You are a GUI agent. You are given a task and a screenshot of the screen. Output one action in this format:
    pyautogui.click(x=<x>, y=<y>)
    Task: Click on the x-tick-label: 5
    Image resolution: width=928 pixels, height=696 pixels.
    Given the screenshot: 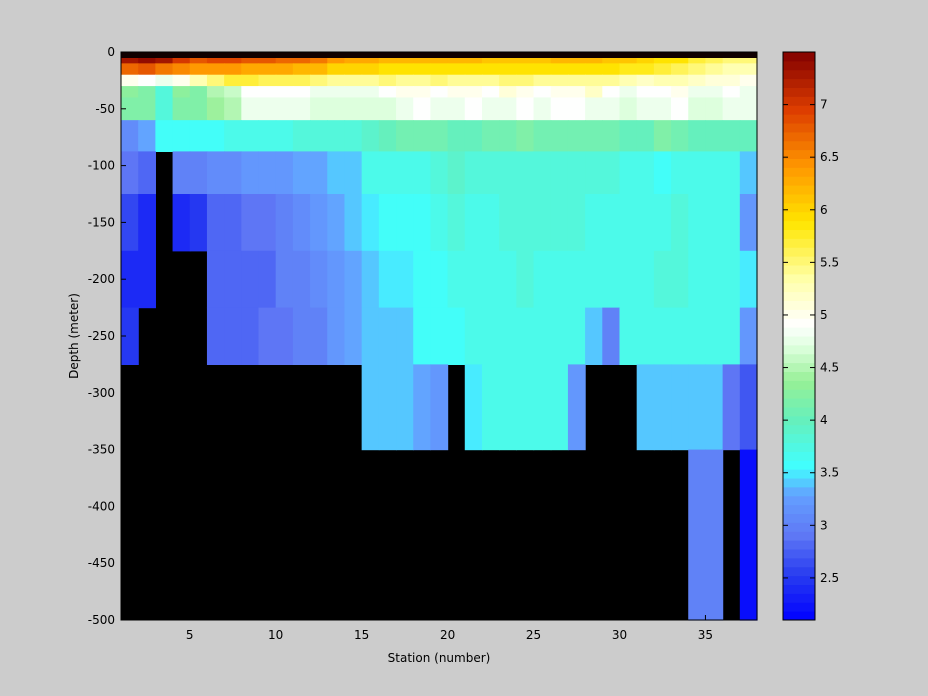 What is the action you would take?
    pyautogui.click(x=190, y=635)
    